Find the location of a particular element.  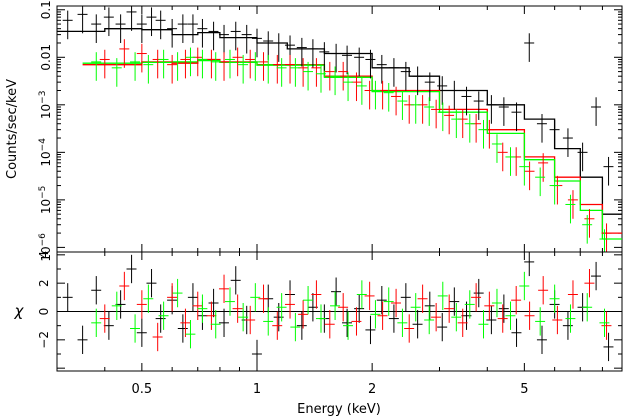

x-tick-label: 2 is located at coordinates (372, 389).